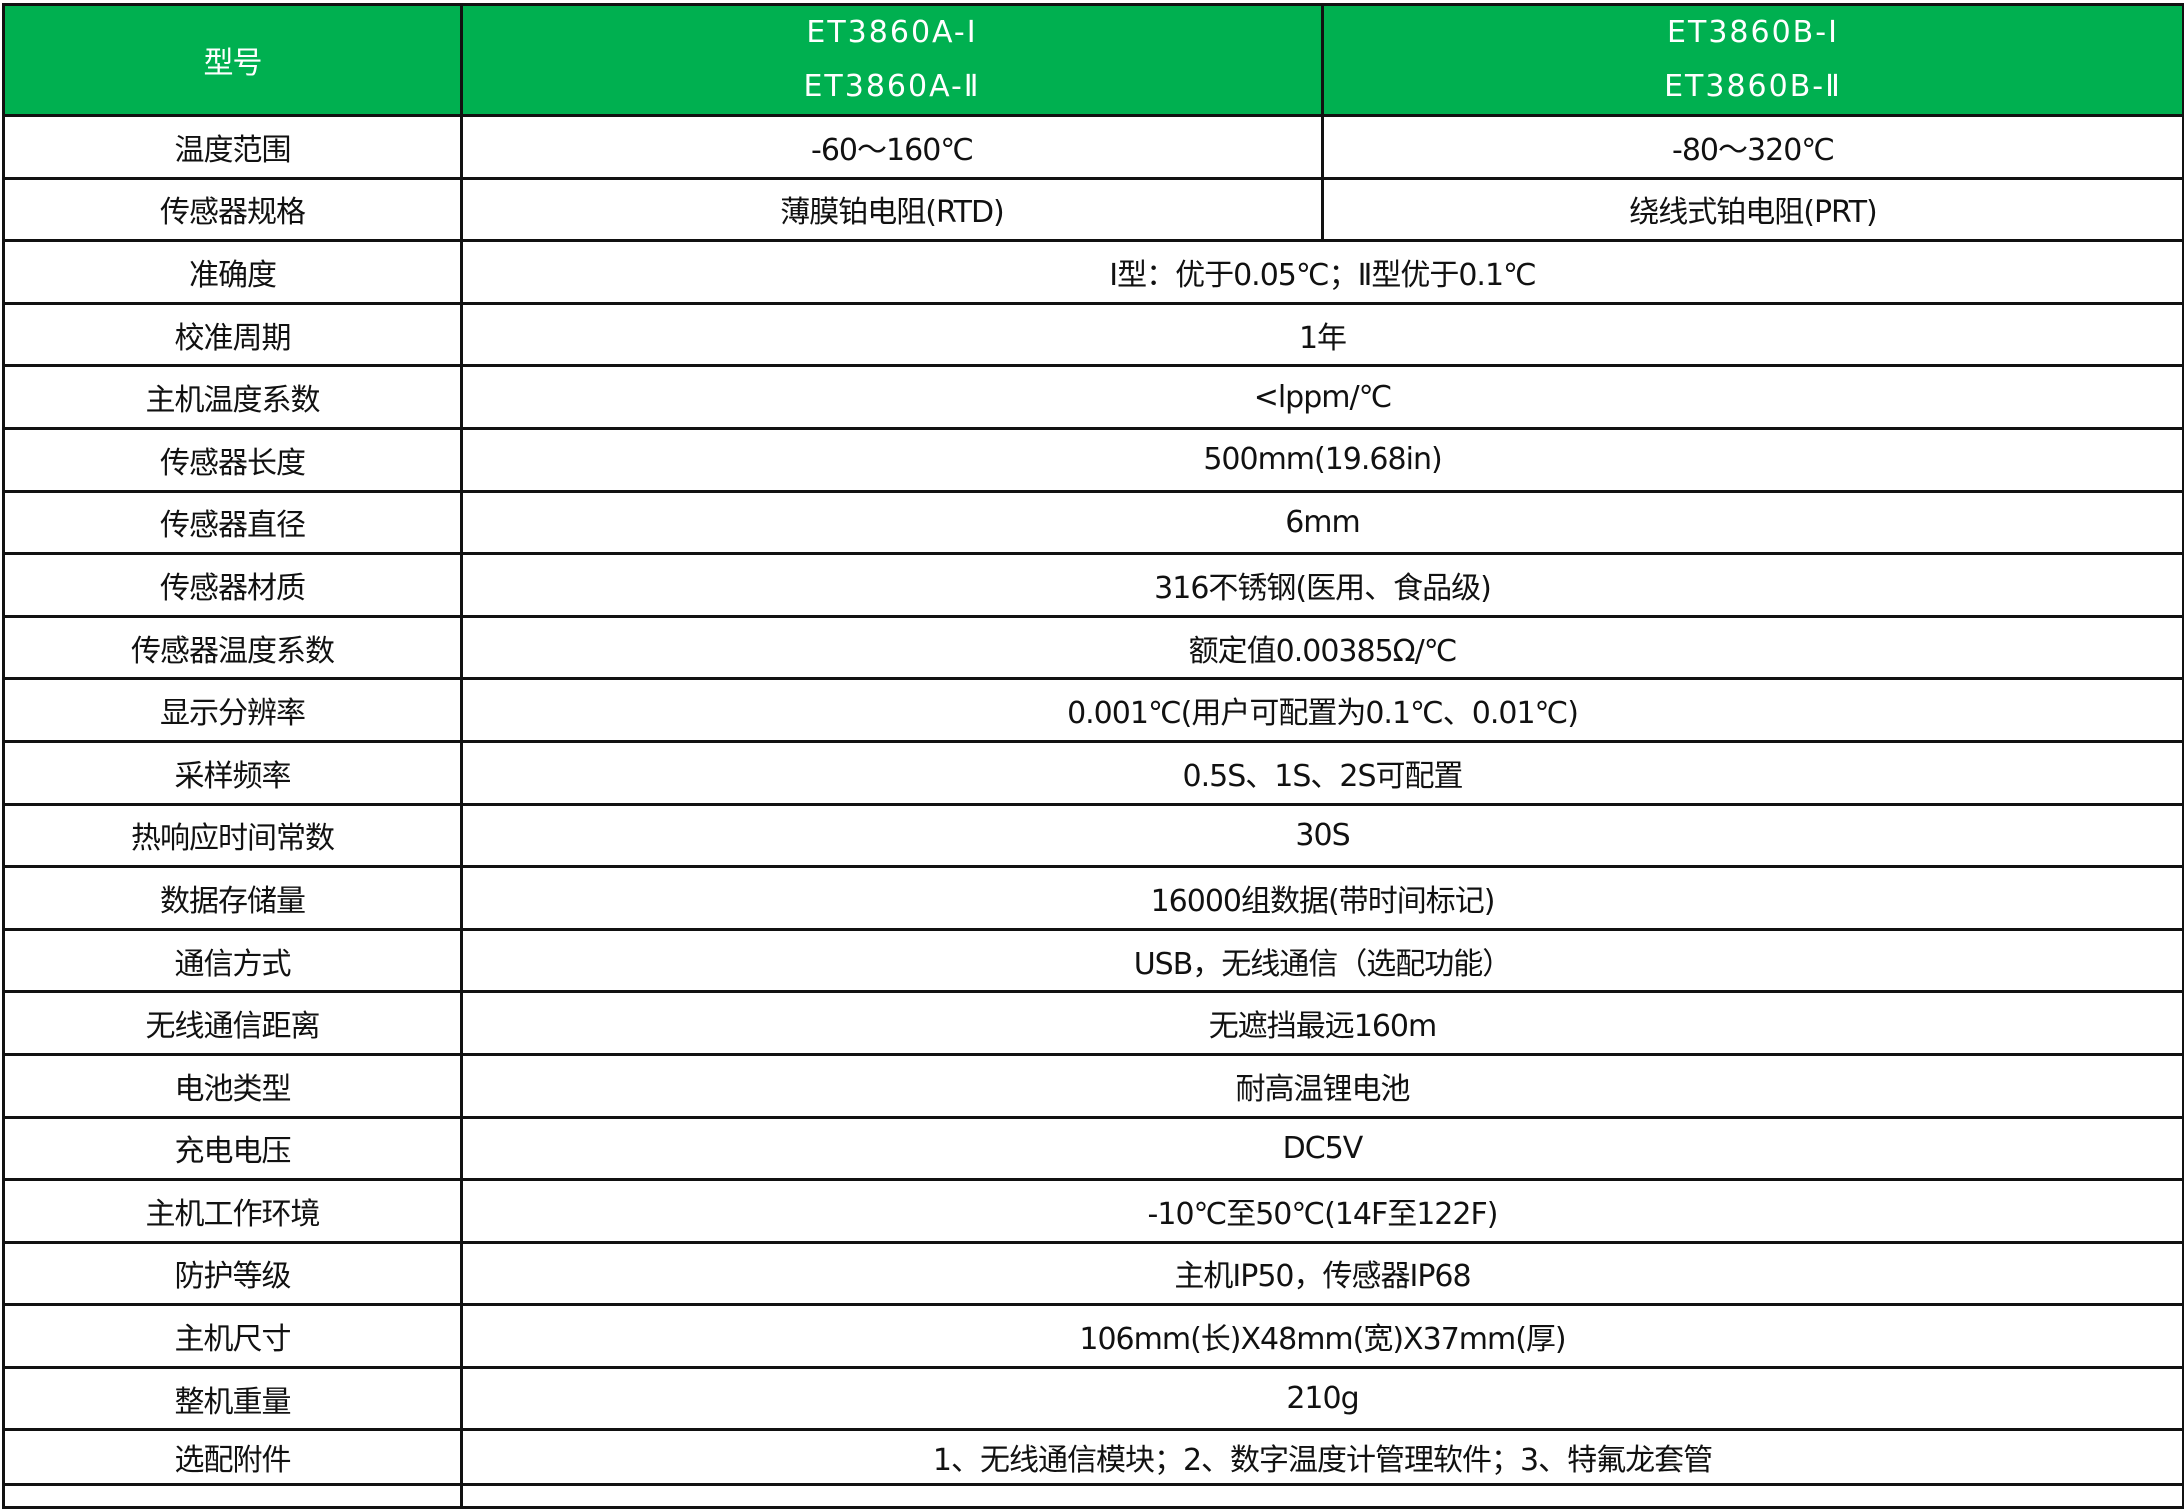 The image size is (2184, 1509). I want to click on row-label: 充电电压, so click(232, 1148).